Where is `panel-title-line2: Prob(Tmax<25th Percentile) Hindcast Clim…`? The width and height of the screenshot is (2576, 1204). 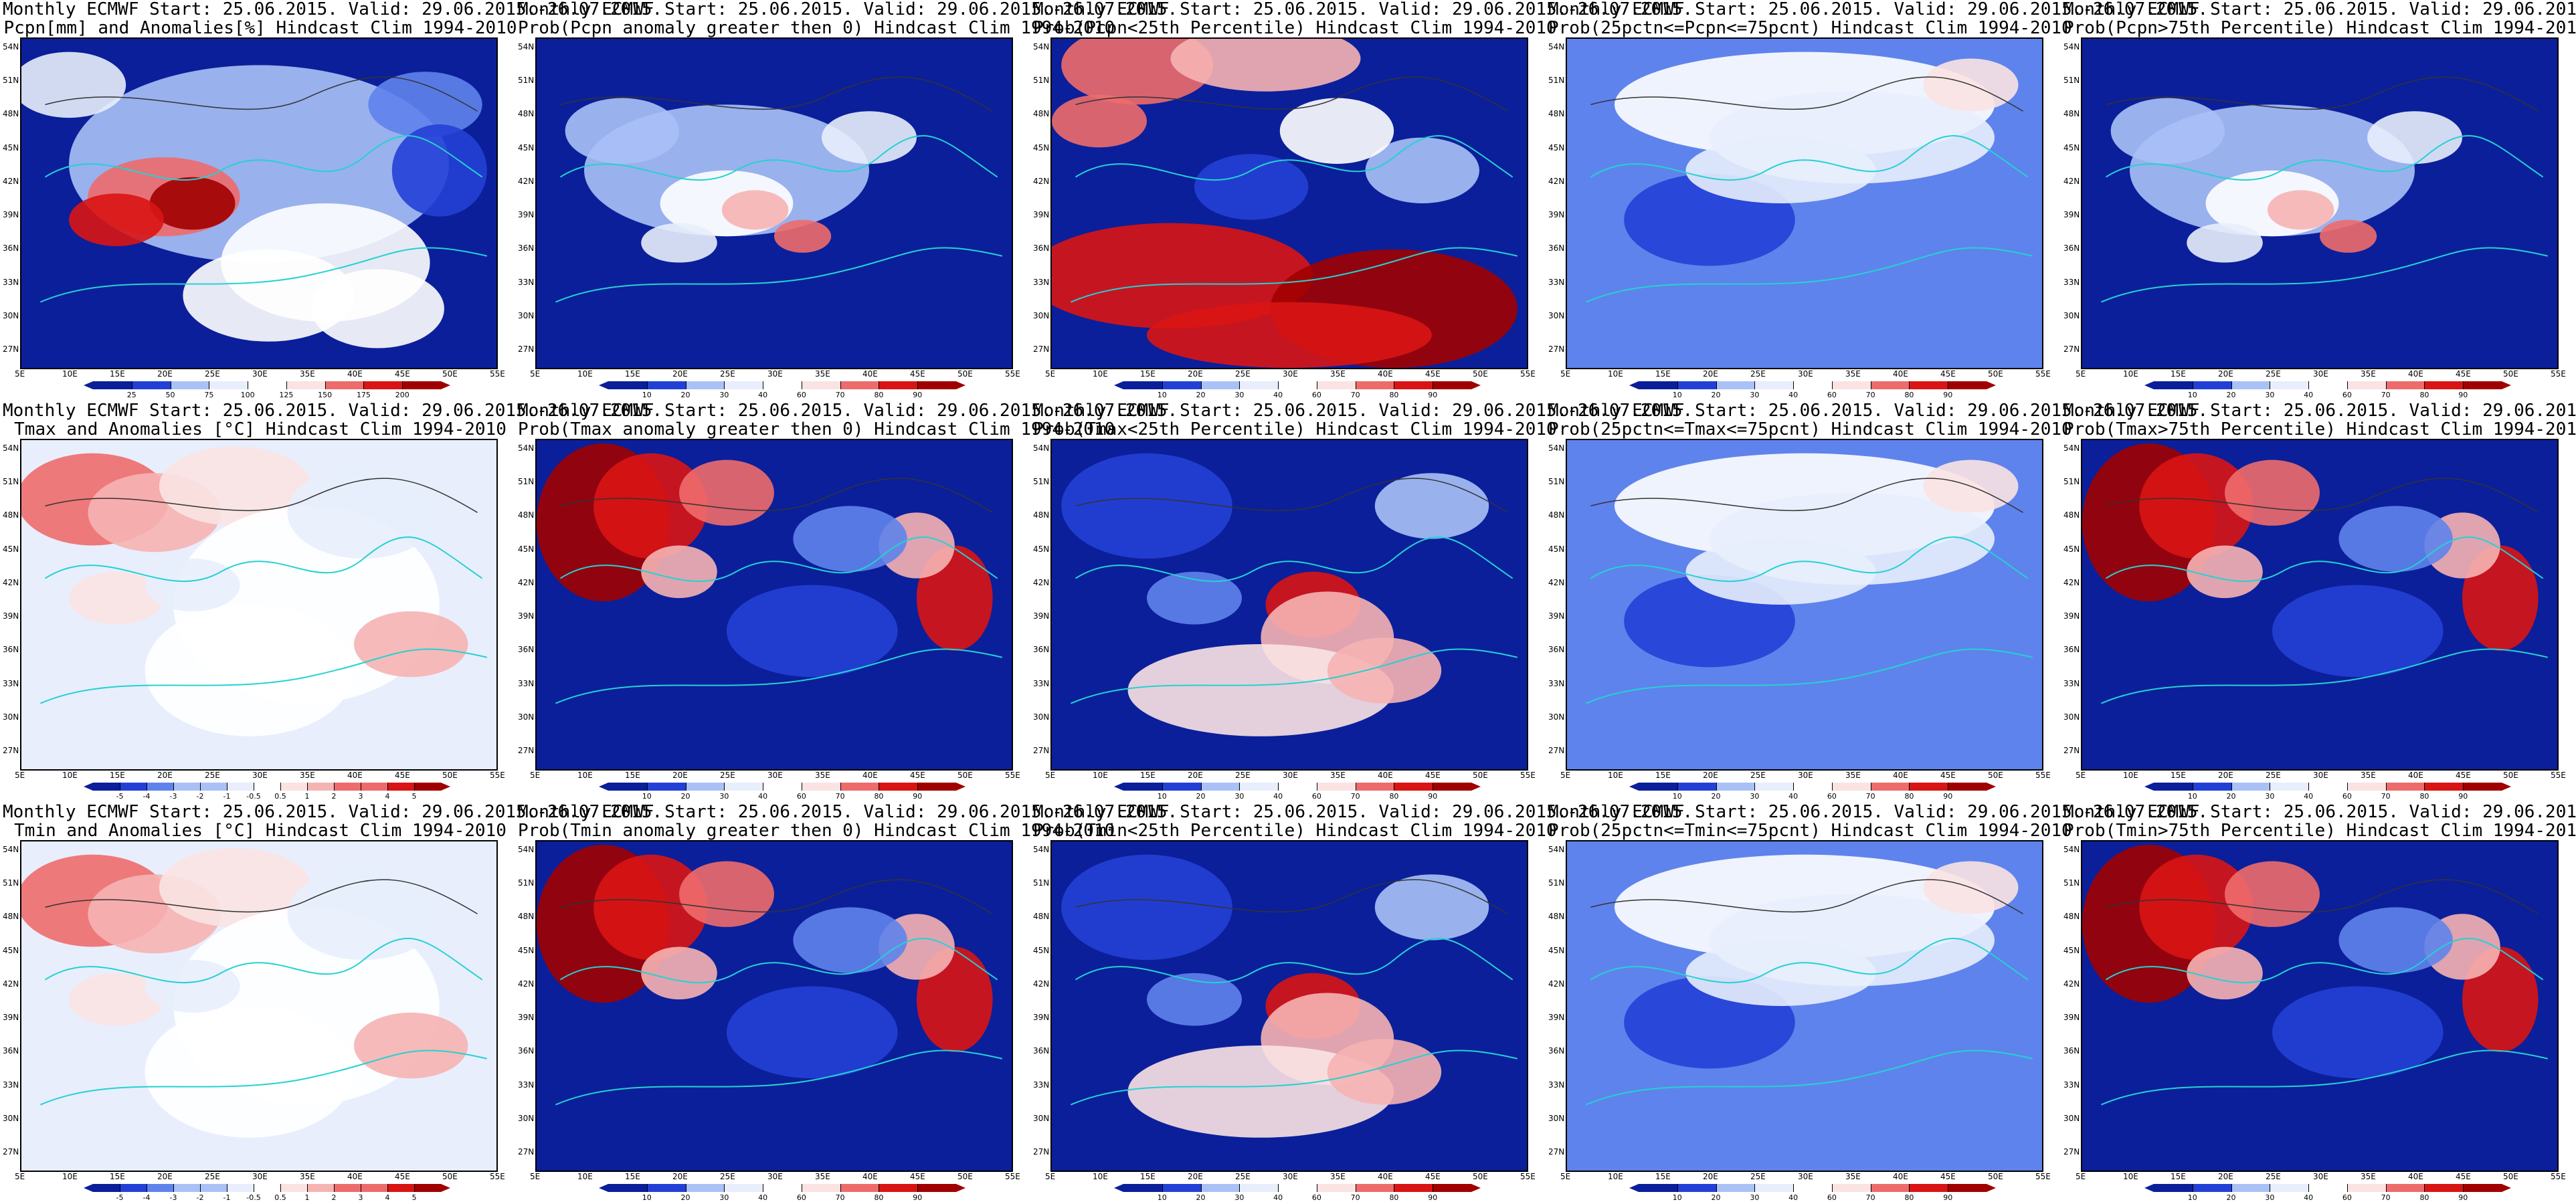 panel-title-line2: Prob(Tmax<25th Percentile) Hindcast Clim… is located at coordinates (1295, 429).